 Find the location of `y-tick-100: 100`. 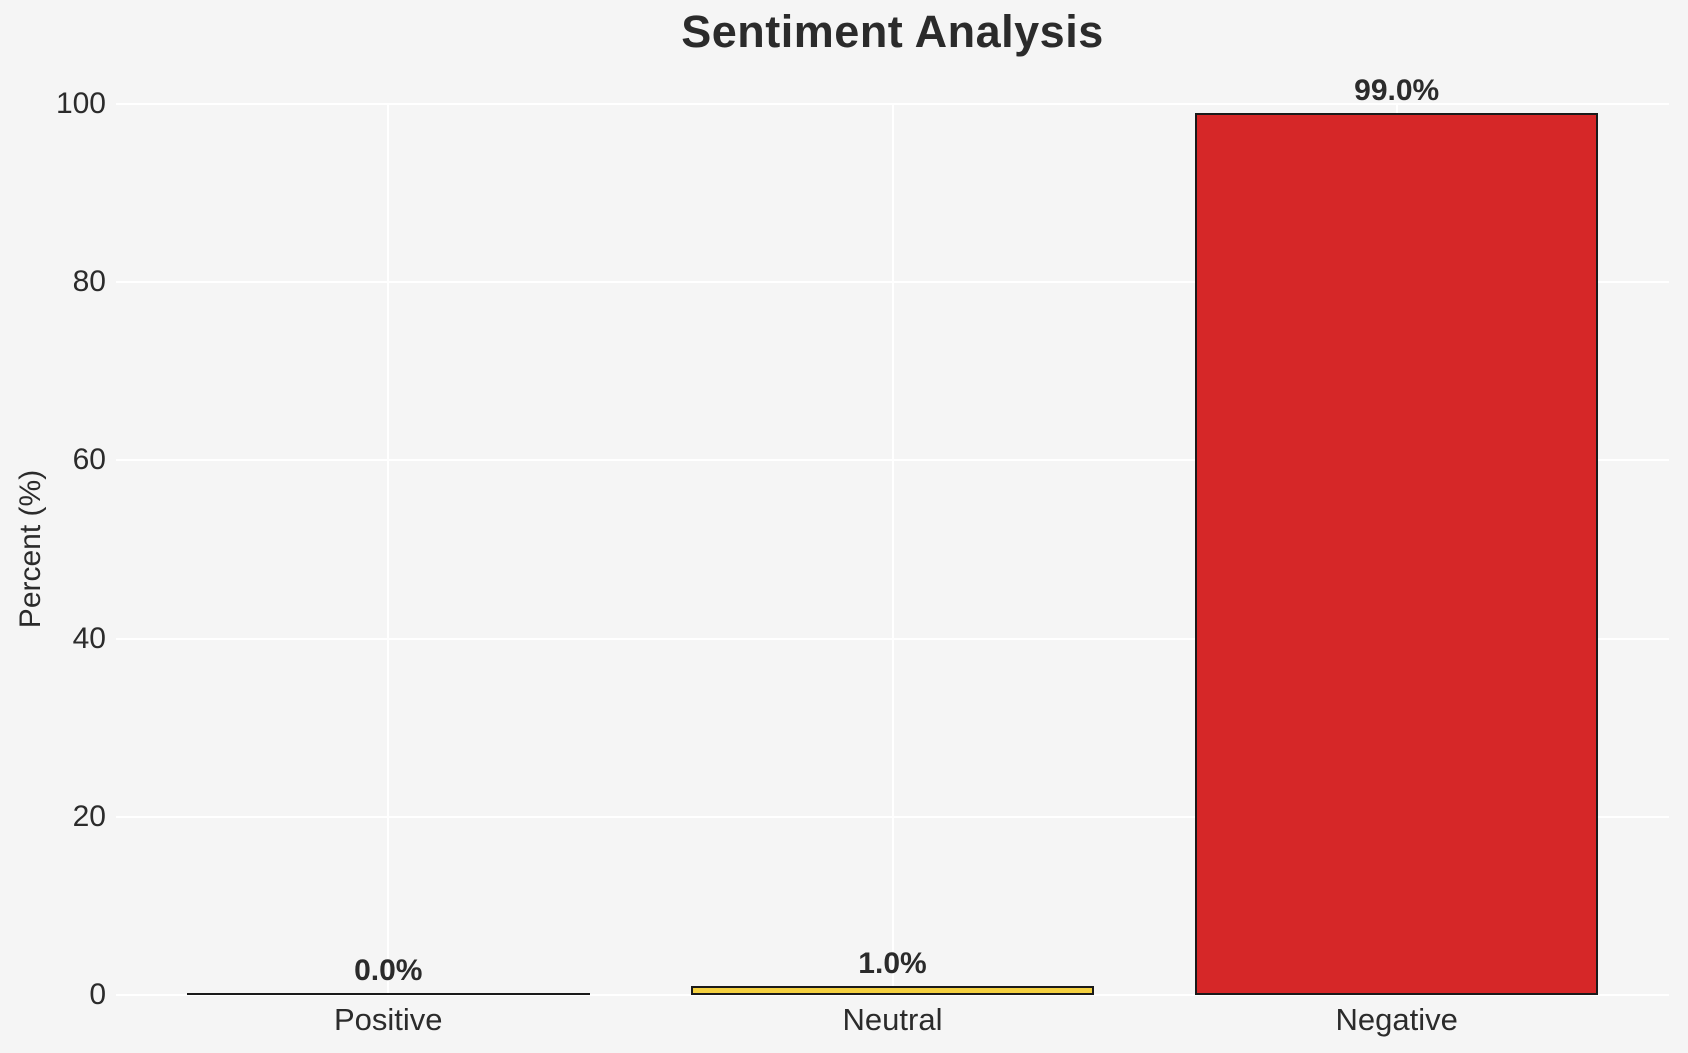

y-tick-100: 100 is located at coordinates (80, 103).